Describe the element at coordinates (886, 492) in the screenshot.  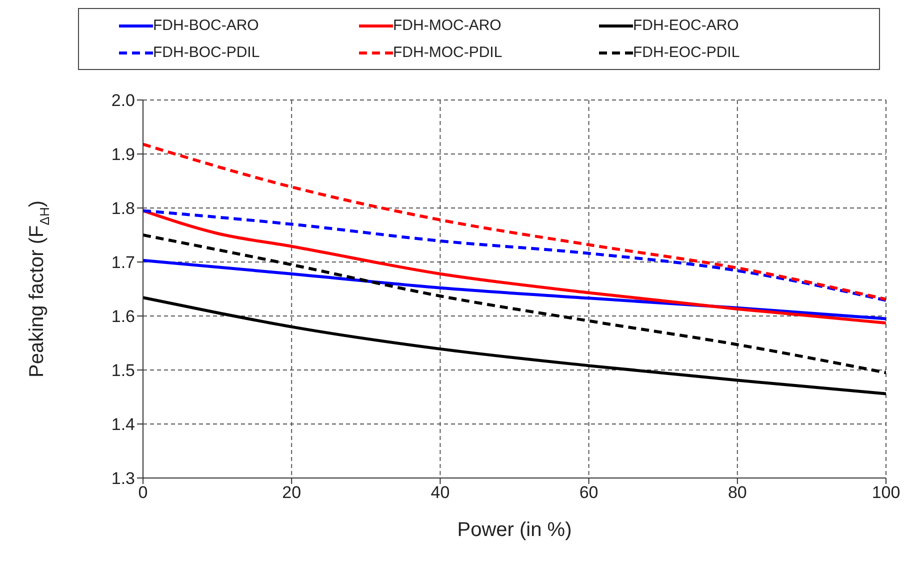
I see `x-tick-label: 100` at that location.